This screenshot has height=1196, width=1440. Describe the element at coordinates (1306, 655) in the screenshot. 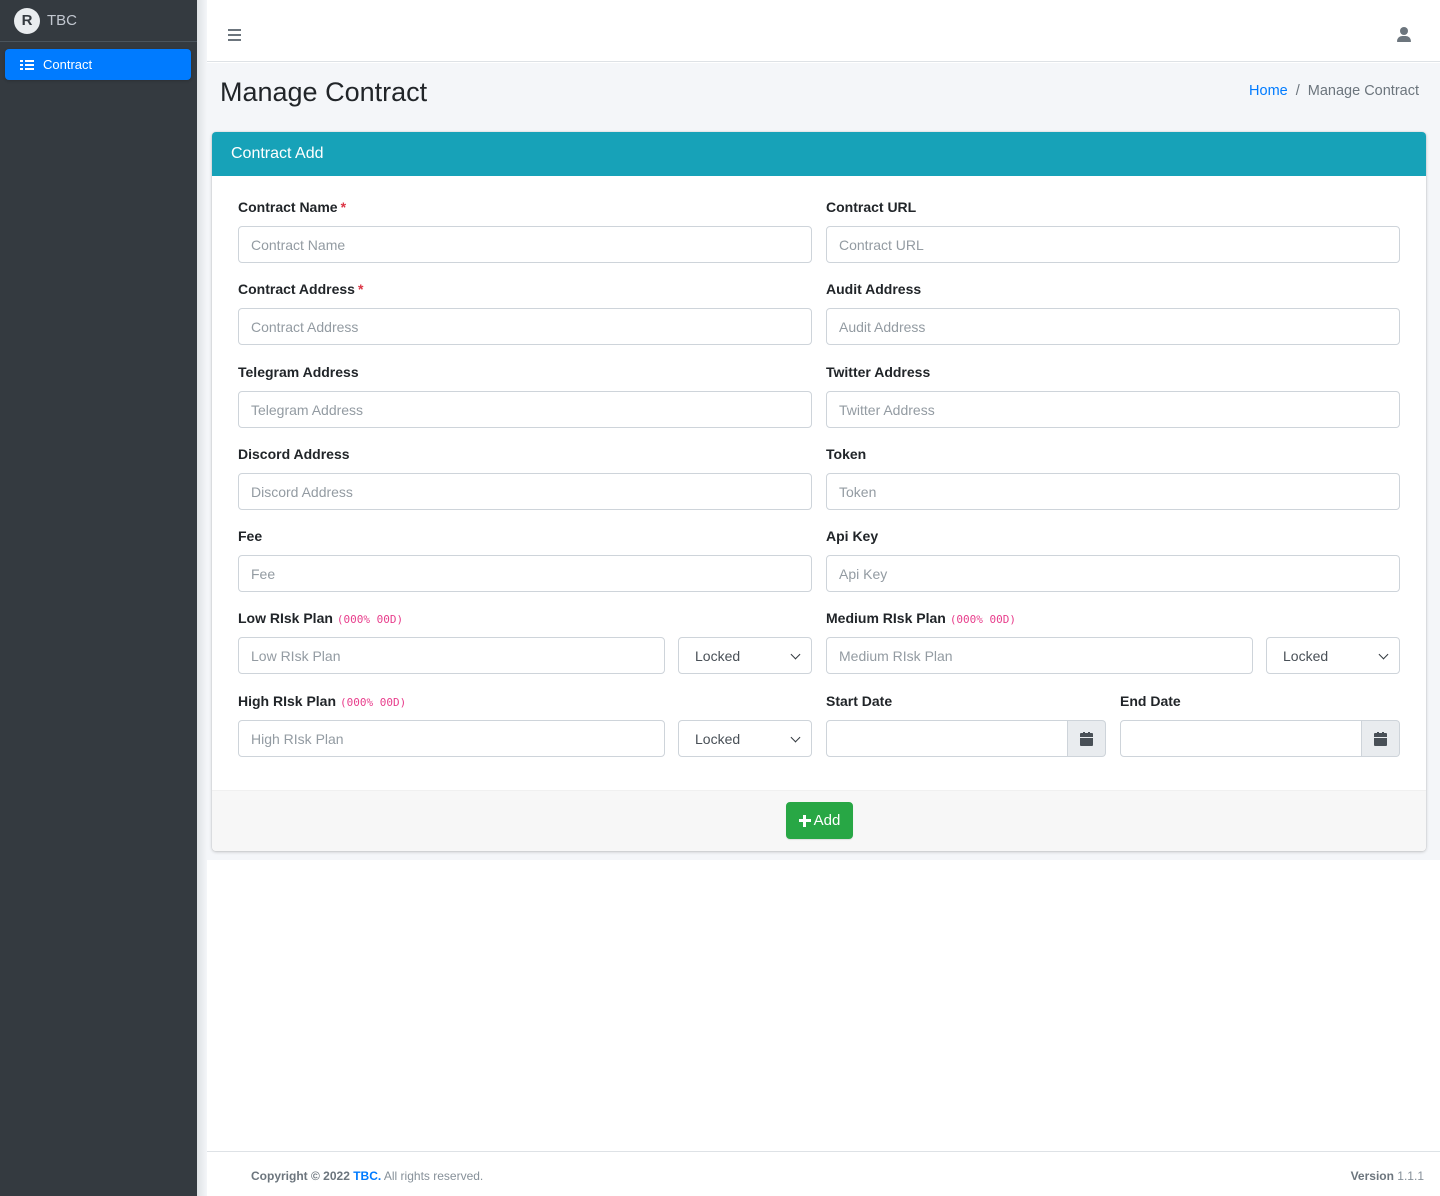

I see `medium-risk-plan-select-value: Locked` at that location.